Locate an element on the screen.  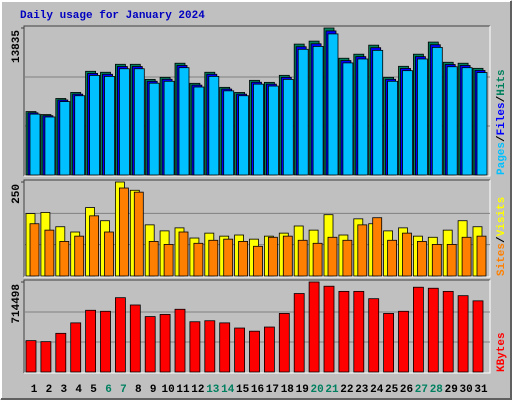
legend-entry: KBytes is located at coordinates (502, 352).